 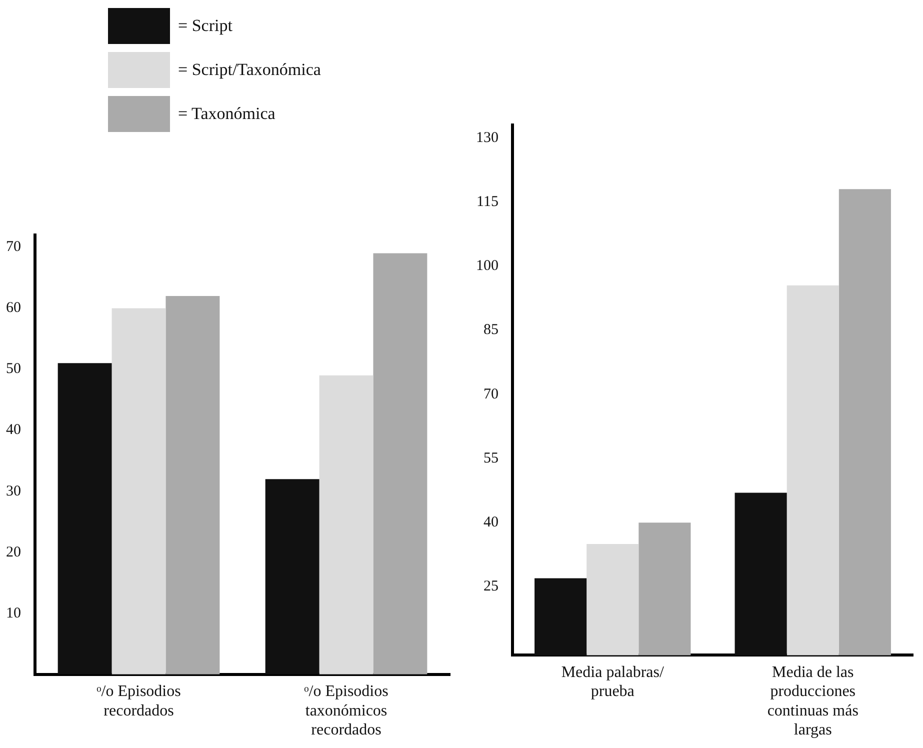 I want to click on x-tick-label: ᵒ/o Episodios recordados, so click(x=138, y=701).